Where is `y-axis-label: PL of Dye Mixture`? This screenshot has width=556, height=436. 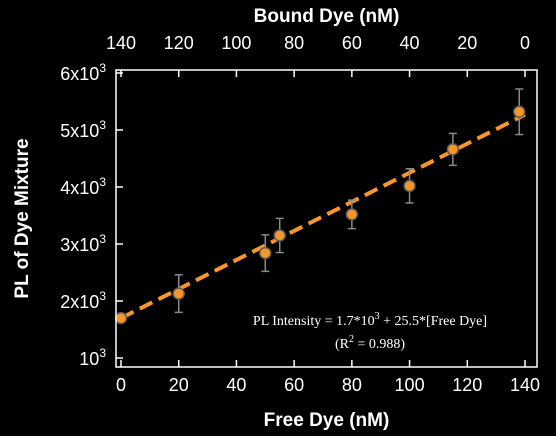 y-axis-label: PL of Dye Mixture is located at coordinates (22, 218).